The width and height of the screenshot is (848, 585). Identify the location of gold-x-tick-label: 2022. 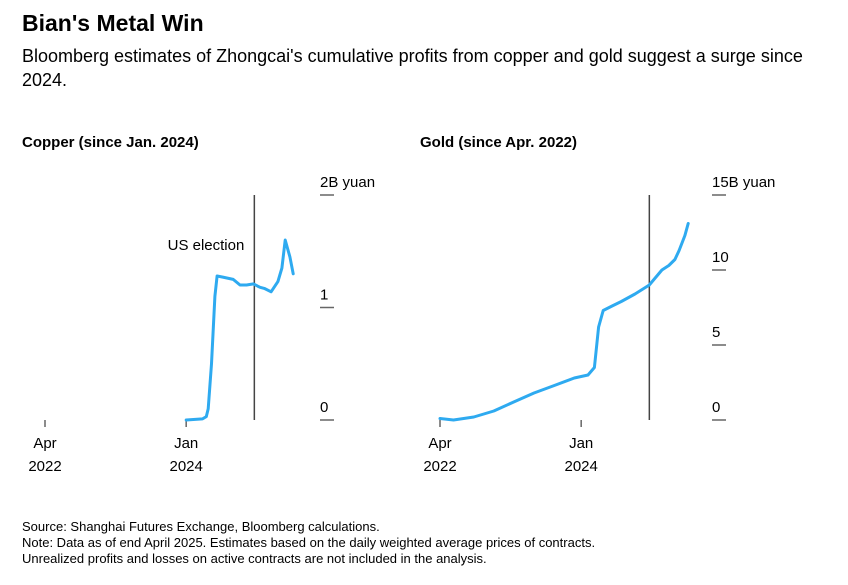
(439, 466).